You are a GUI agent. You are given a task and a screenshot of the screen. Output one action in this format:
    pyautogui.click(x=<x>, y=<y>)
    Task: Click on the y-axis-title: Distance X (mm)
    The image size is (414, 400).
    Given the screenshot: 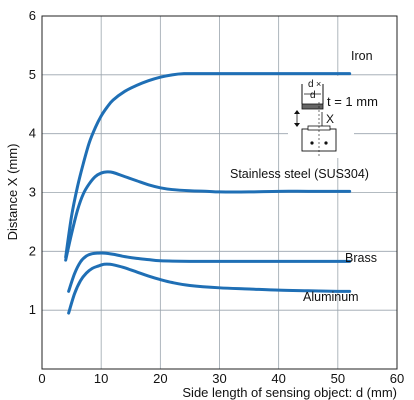 What is the action you would take?
    pyautogui.click(x=12, y=192)
    